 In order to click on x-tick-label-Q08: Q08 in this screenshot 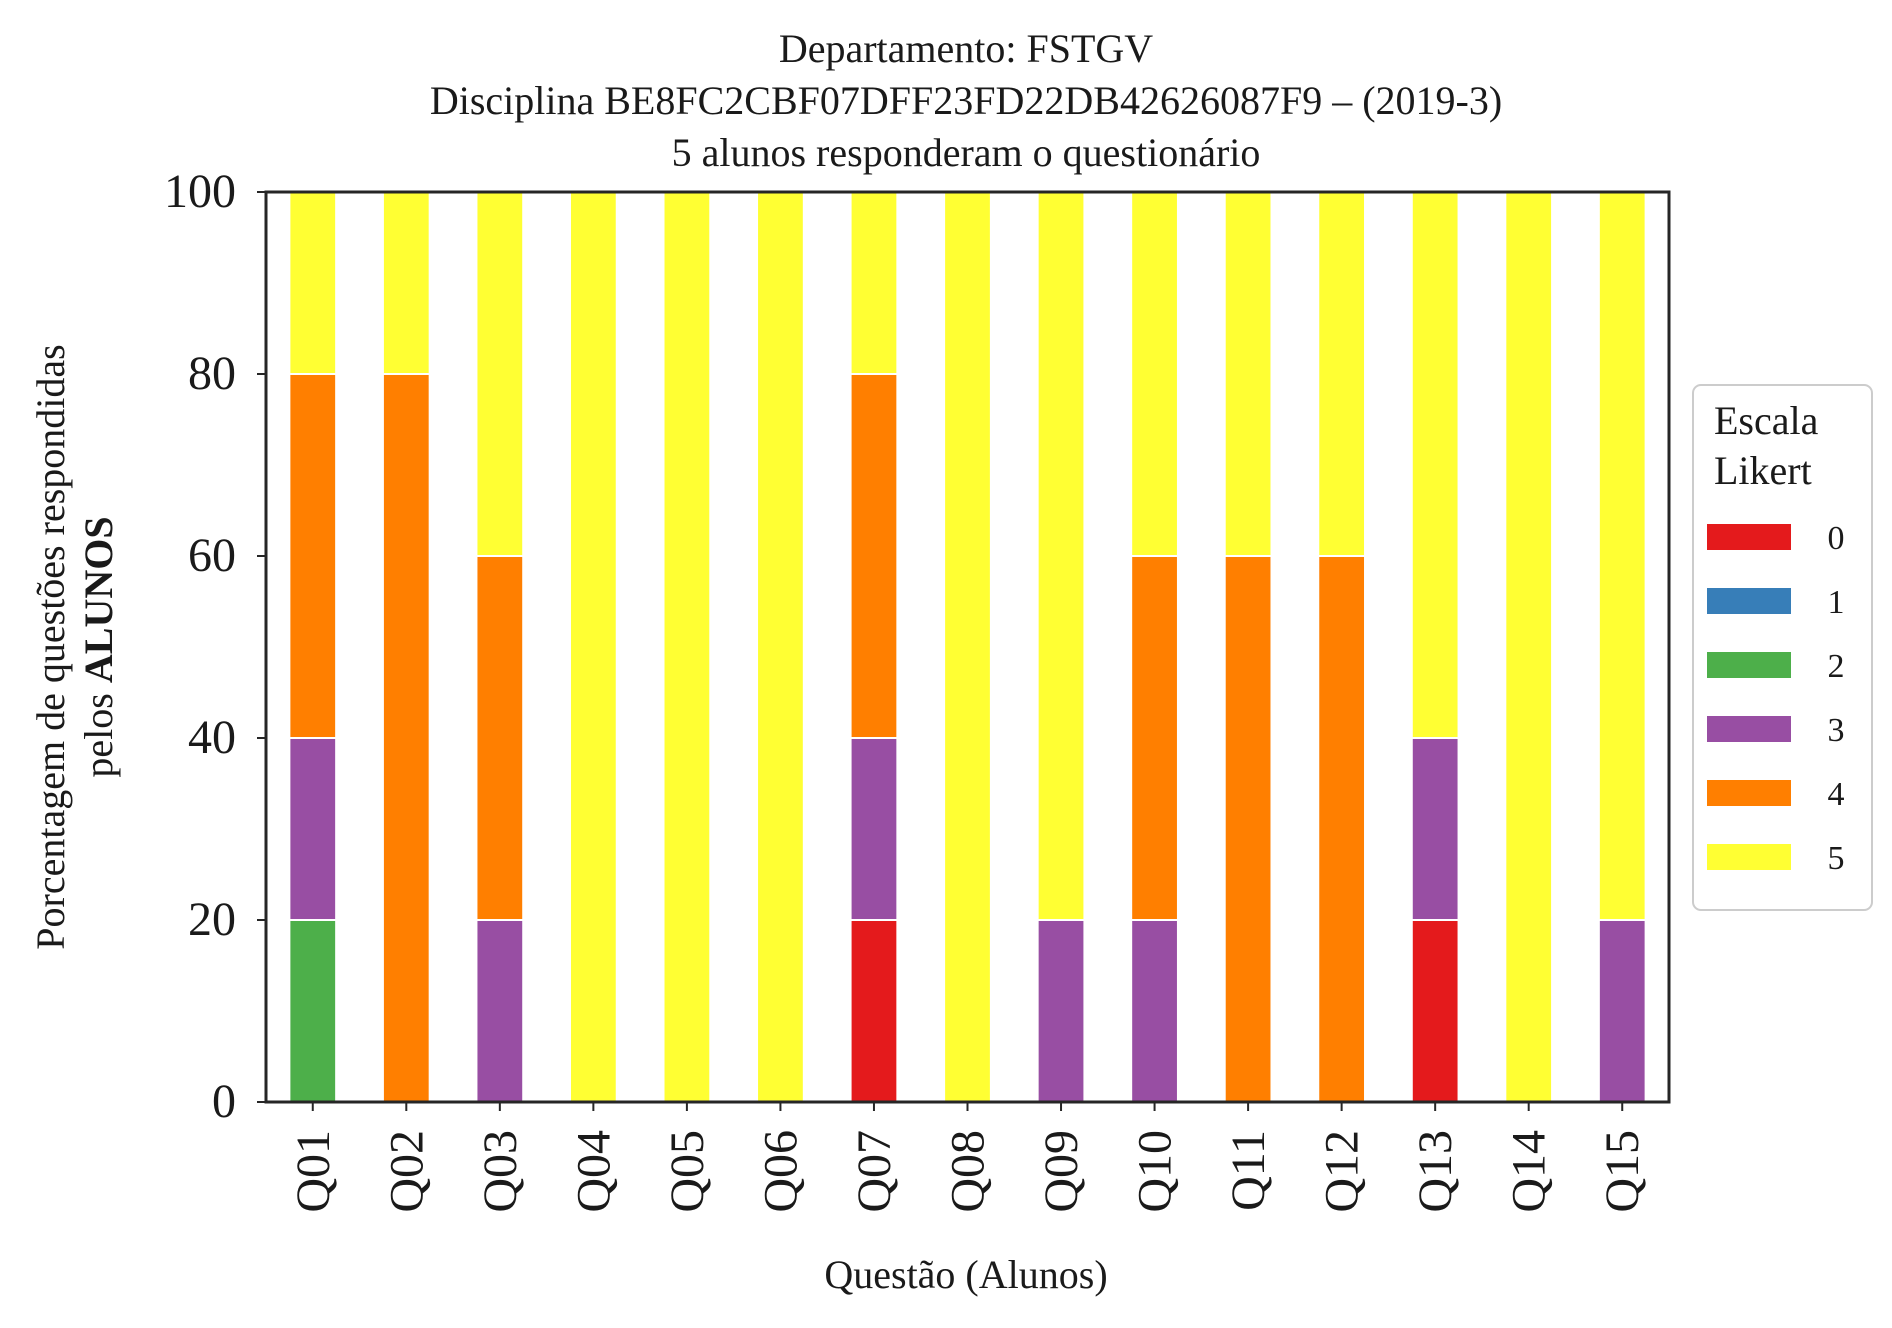, I will do `click(968, 1171)`.